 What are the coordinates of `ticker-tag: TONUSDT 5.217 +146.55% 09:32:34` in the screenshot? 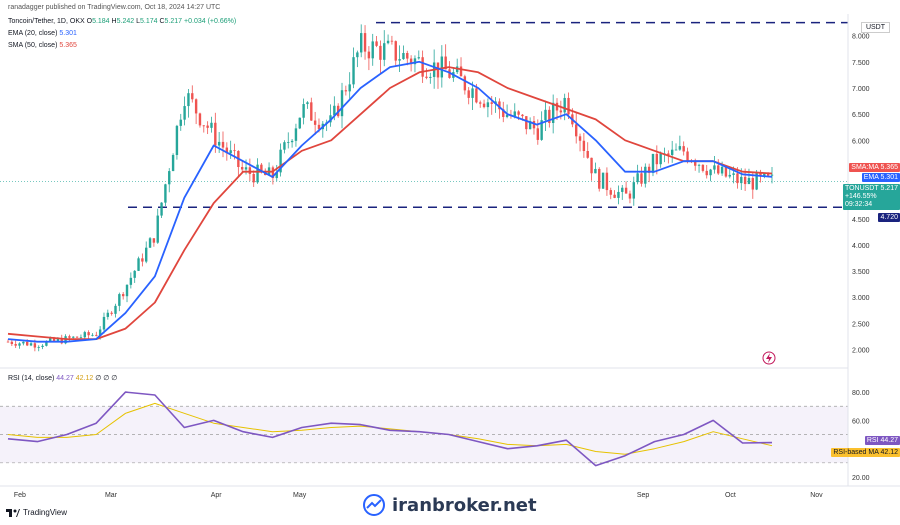 It's located at (871, 197).